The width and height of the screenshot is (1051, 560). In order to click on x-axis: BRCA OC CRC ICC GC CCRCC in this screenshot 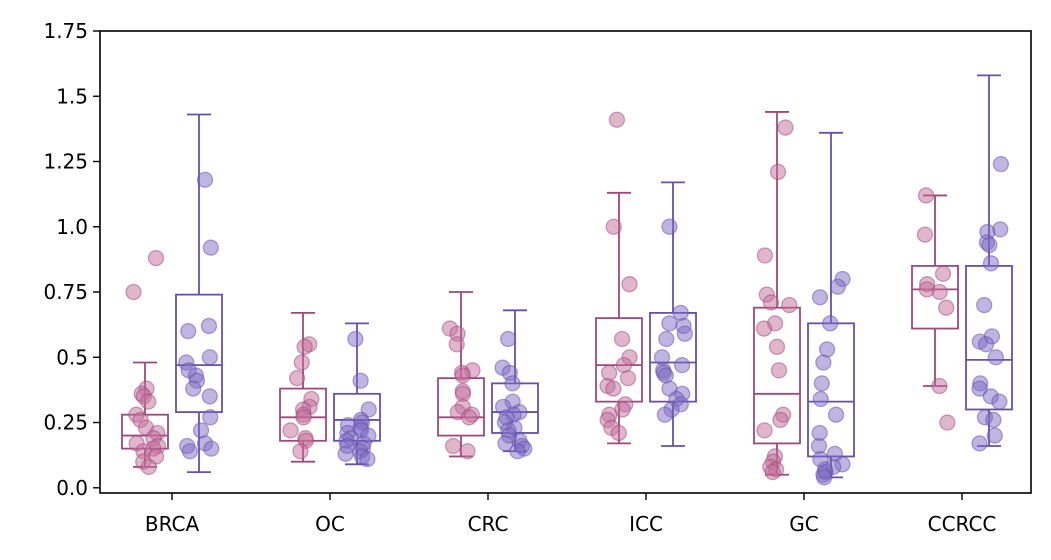, I will do `click(571, 514)`.